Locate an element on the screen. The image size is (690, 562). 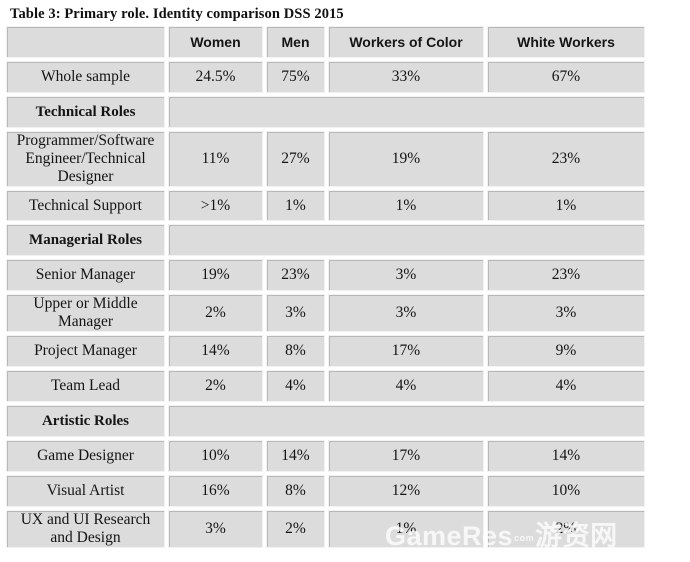
row-label: Project Manager is located at coordinates (85, 351).